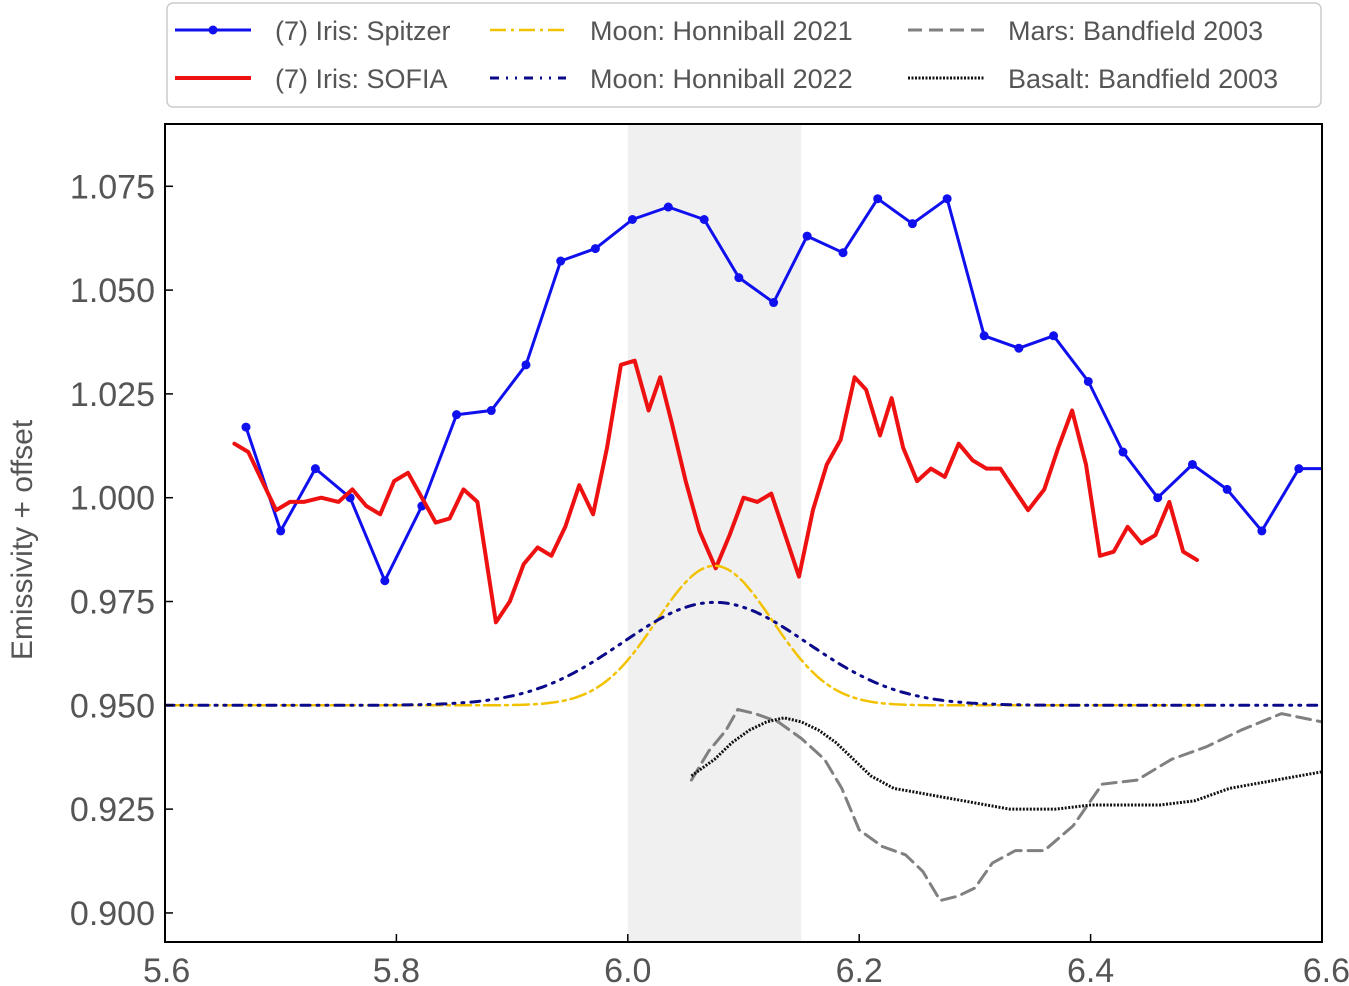  I want to click on y-tick-label: 0.975, so click(112, 603).